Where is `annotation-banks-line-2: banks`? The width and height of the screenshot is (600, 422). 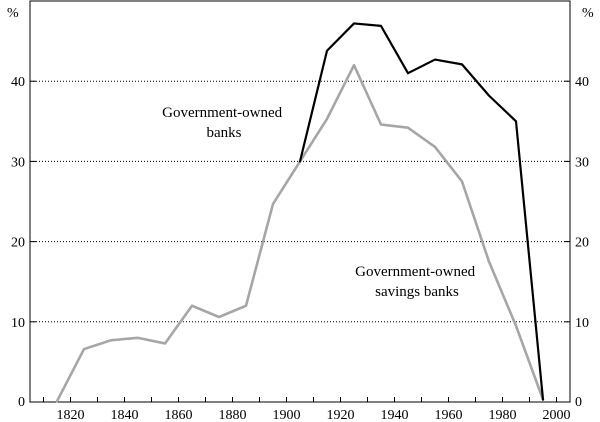 annotation-banks-line-2: banks is located at coordinates (224, 133).